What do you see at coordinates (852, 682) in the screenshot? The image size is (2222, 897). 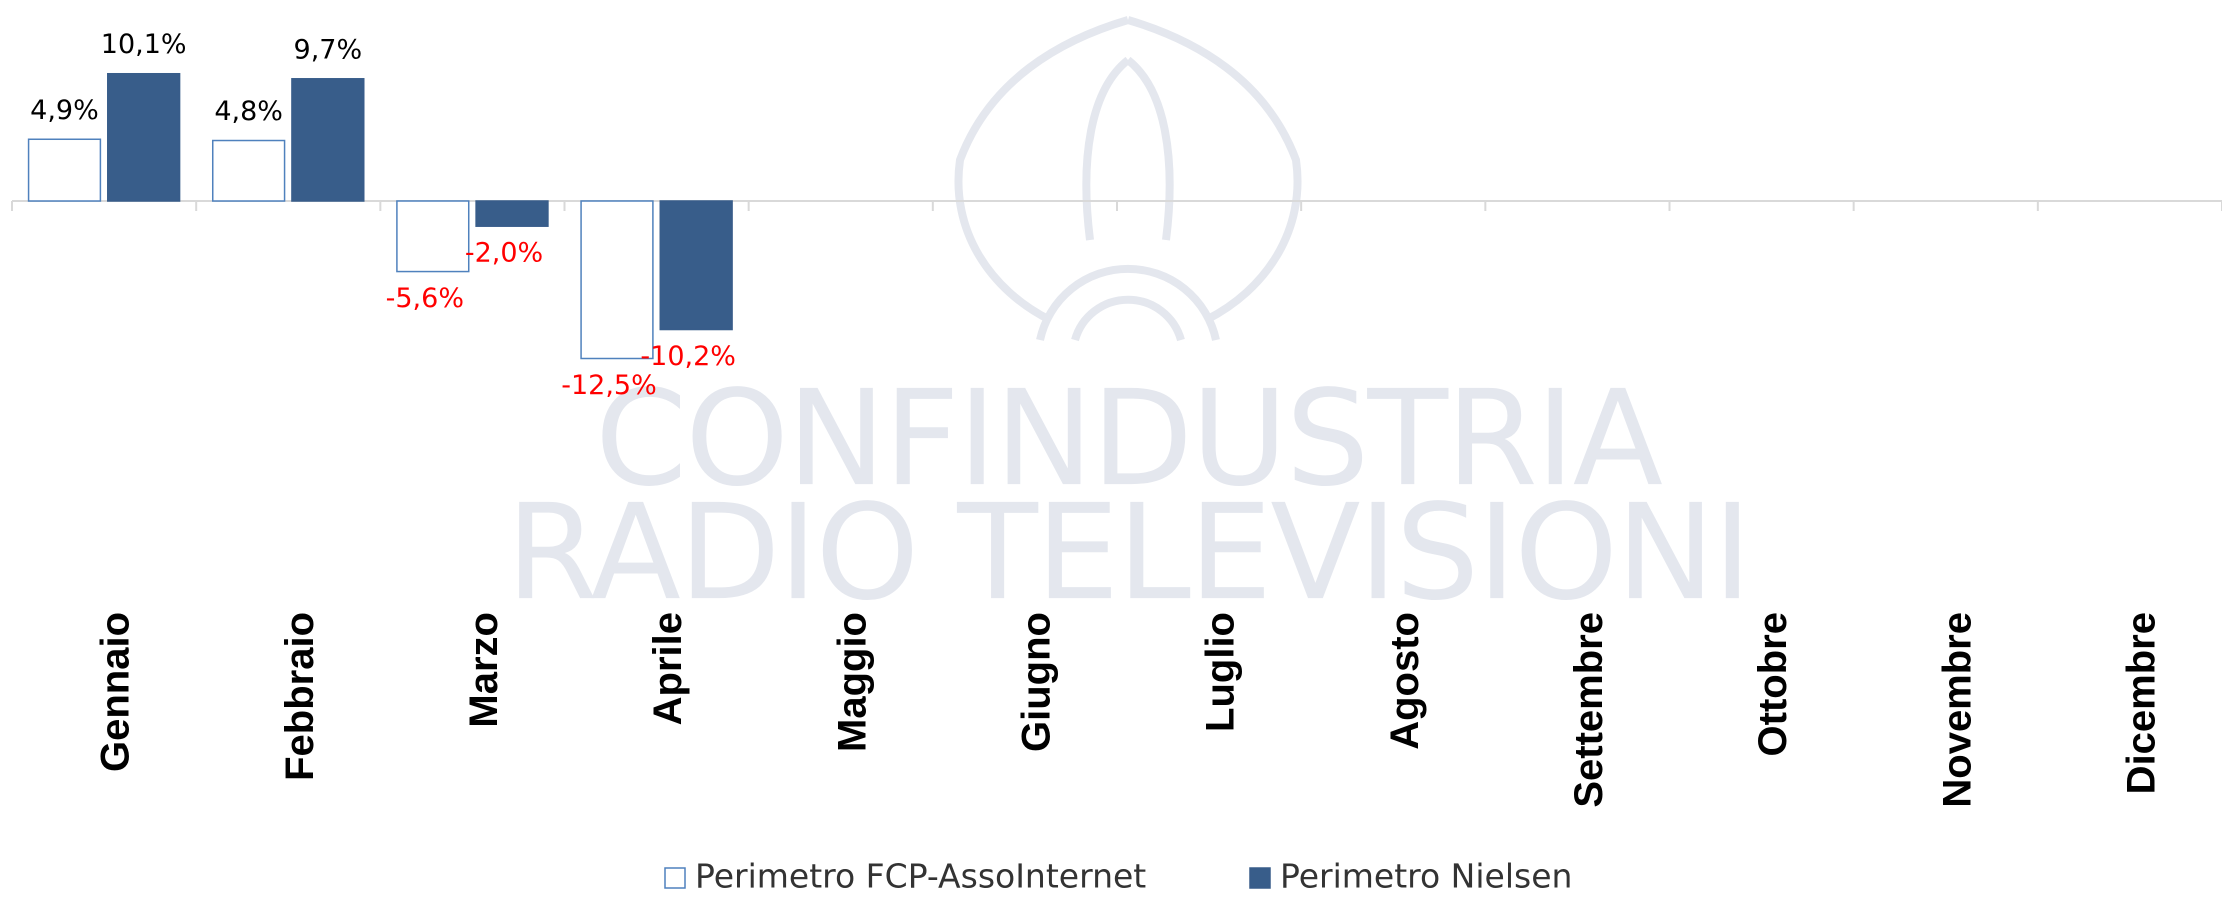 I see `x-tick-label: Maggio` at bounding box center [852, 682].